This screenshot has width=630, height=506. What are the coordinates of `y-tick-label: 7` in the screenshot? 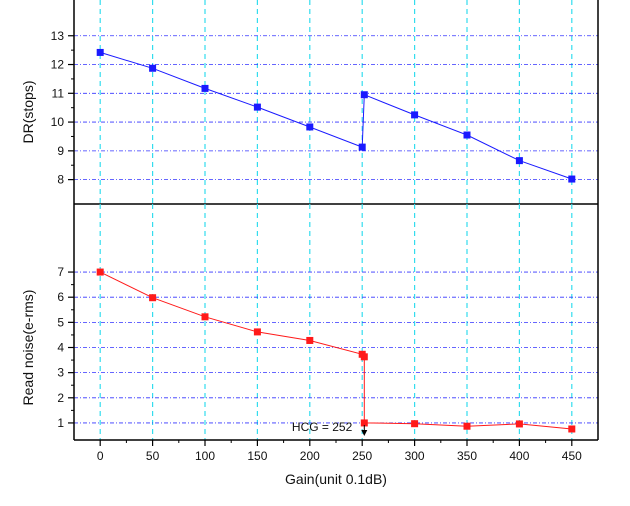 It's located at (60, 272).